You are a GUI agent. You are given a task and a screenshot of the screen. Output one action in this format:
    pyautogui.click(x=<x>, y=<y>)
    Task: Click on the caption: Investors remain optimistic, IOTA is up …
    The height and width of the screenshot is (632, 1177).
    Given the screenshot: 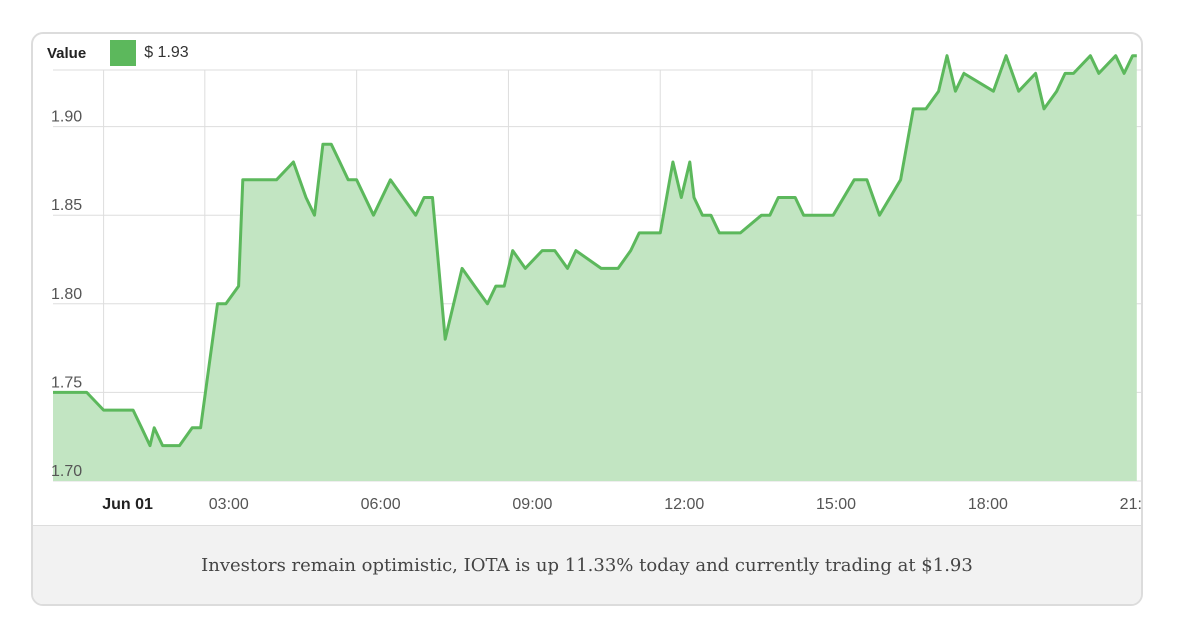 What is the action you would take?
    pyautogui.click(x=587, y=564)
    